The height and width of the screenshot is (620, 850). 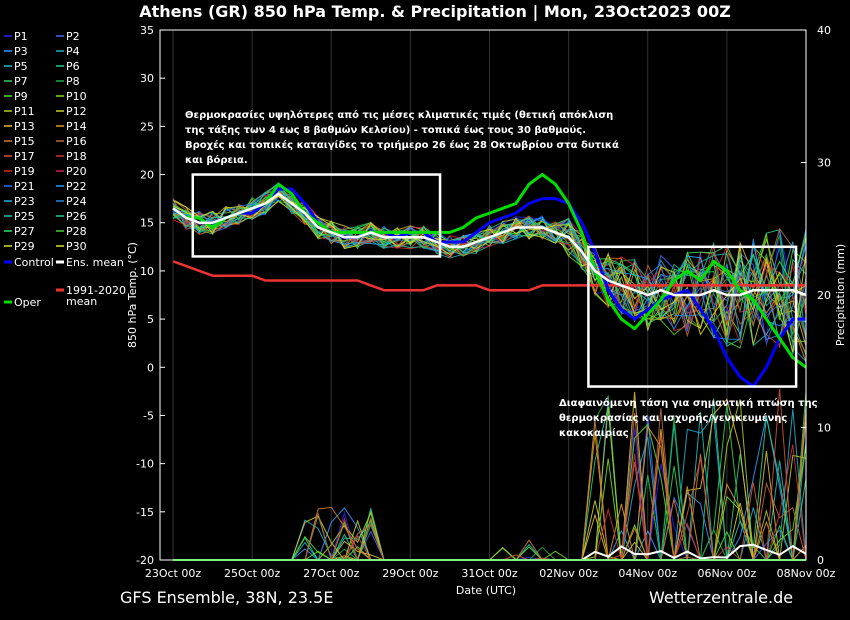 What do you see at coordinates (24, 216) in the screenshot?
I see `legend-label: P25` at bounding box center [24, 216].